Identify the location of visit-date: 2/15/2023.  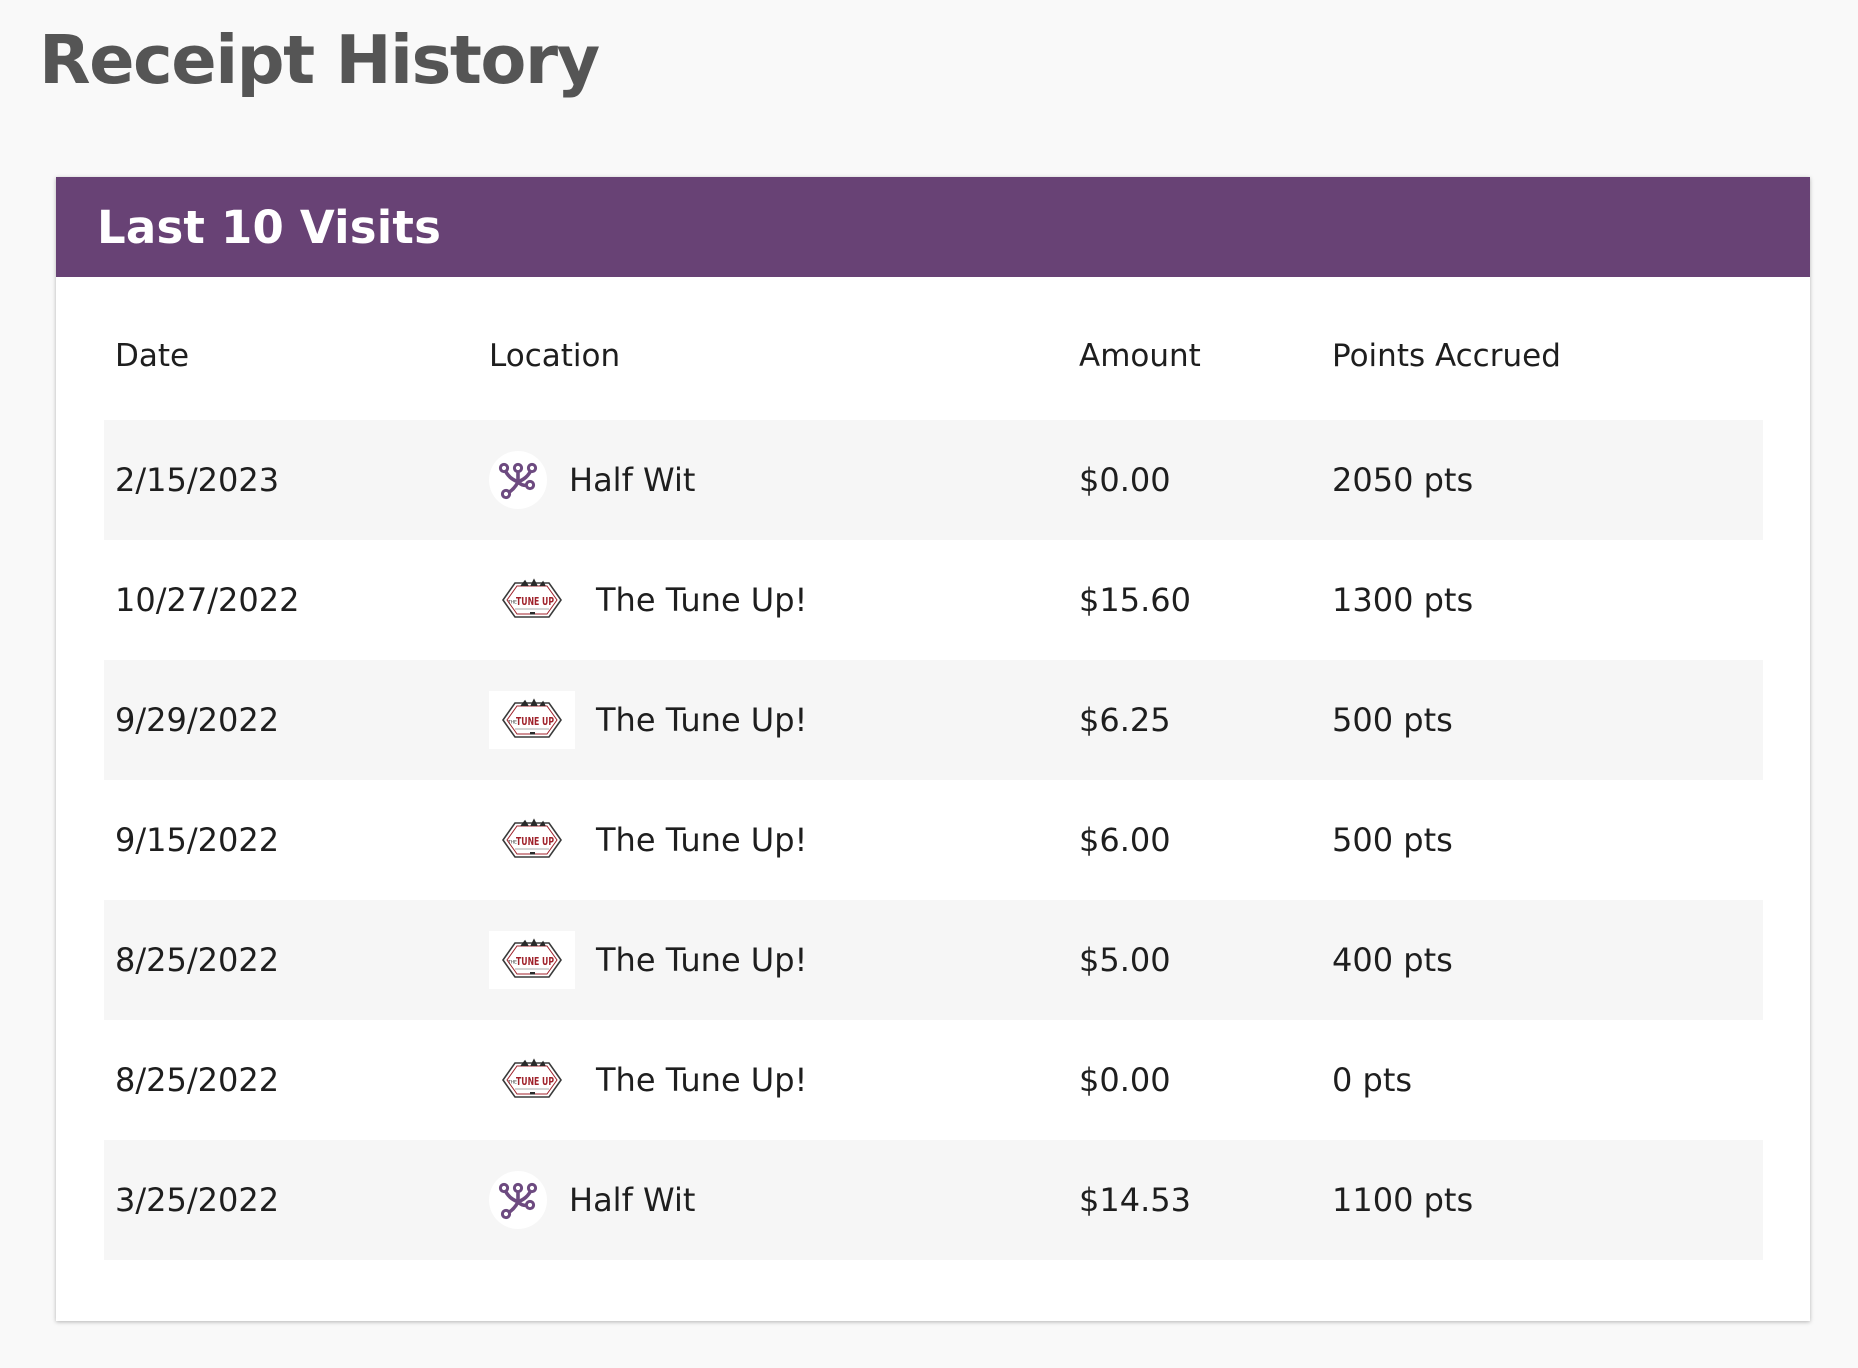
(197, 480).